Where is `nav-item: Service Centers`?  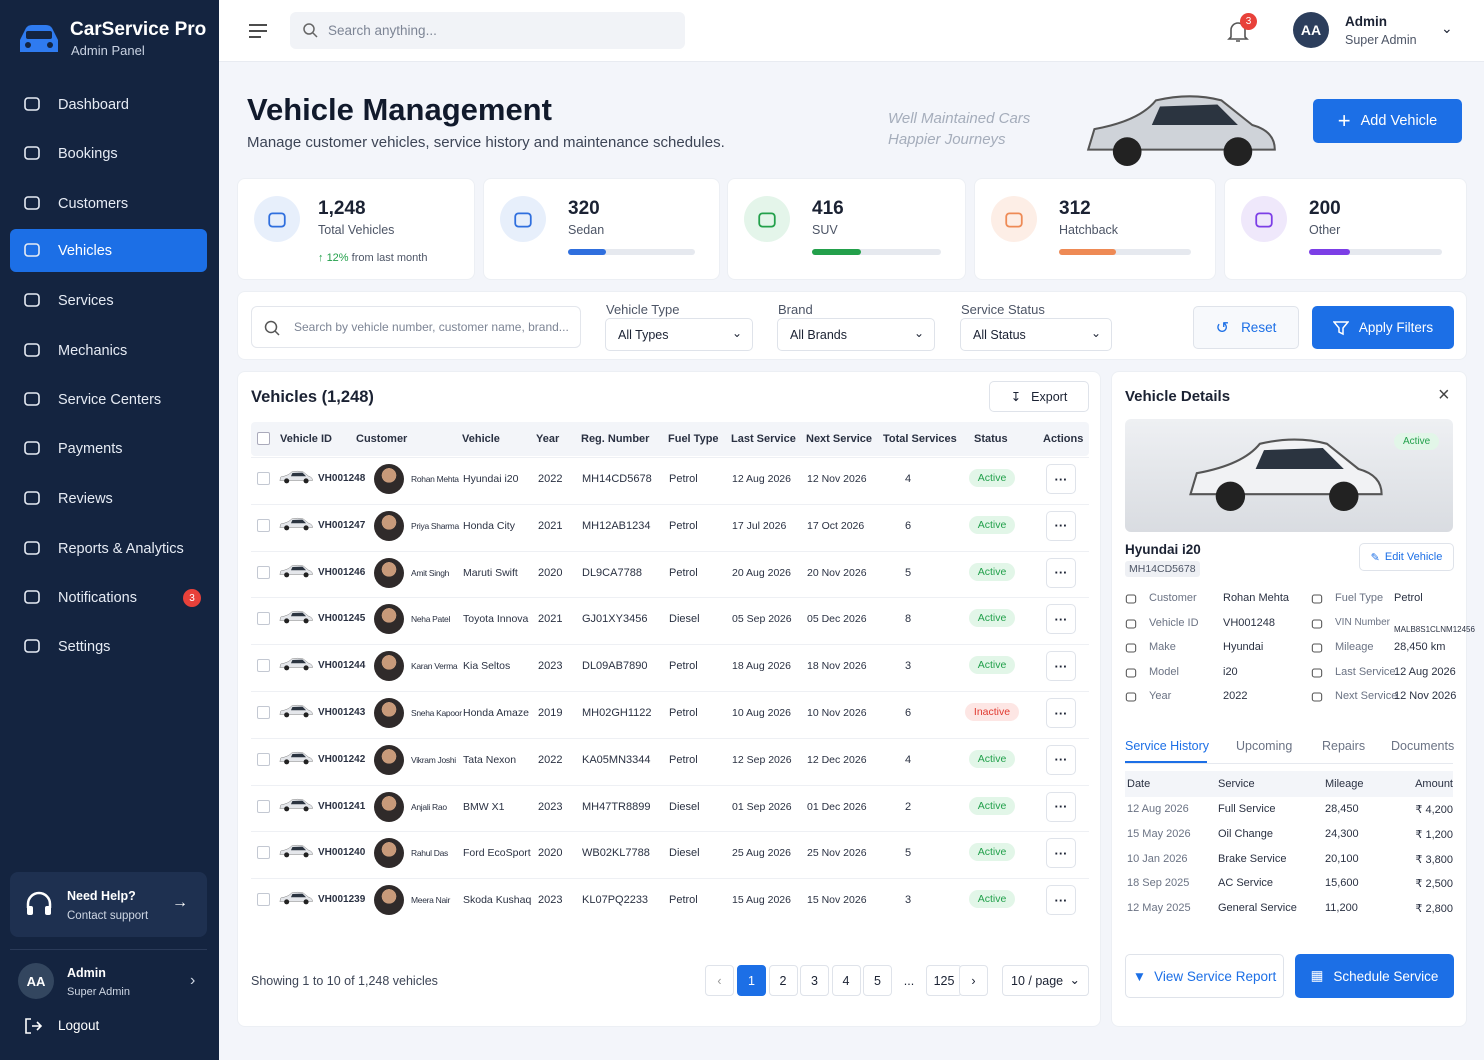
nav-item: Service Centers is located at coordinates (108, 399).